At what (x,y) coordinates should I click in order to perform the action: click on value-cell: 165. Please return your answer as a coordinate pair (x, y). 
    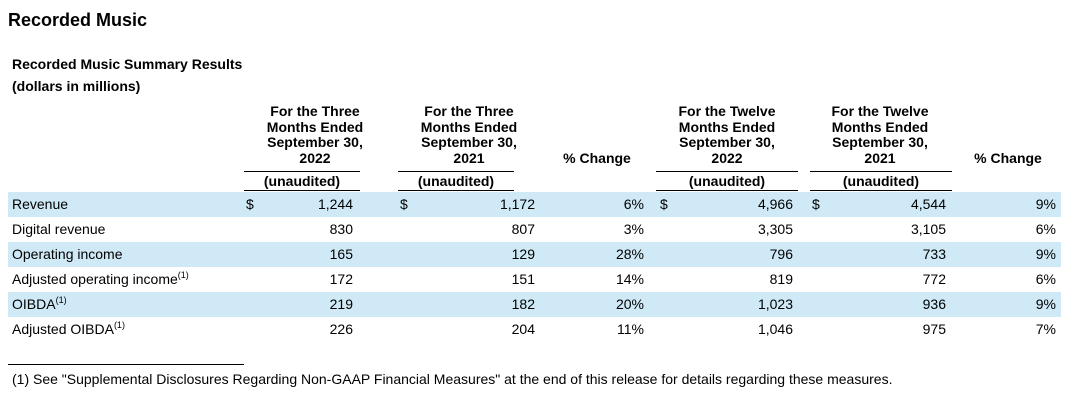
    Looking at the image, I should click on (341, 254).